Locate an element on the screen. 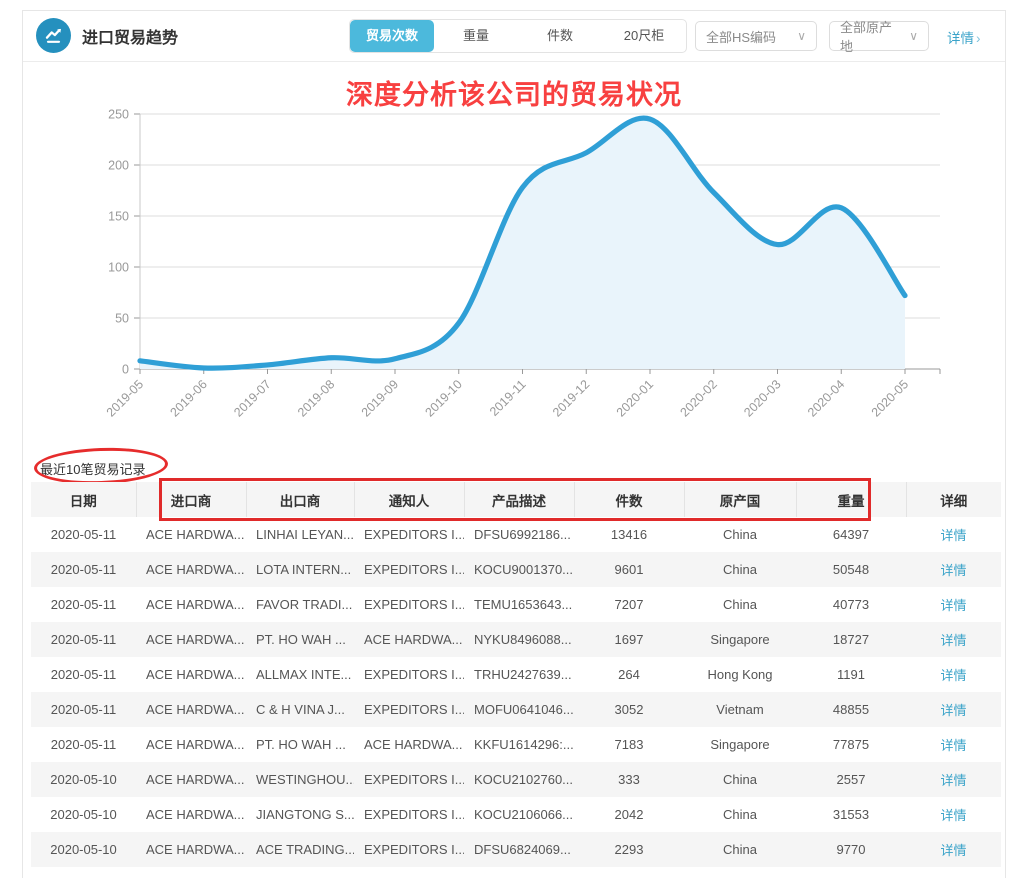 This screenshot has width=1017, height=878. red-annotation-title: 深度分析该公司的贸易状况 is located at coordinates (514, 95).